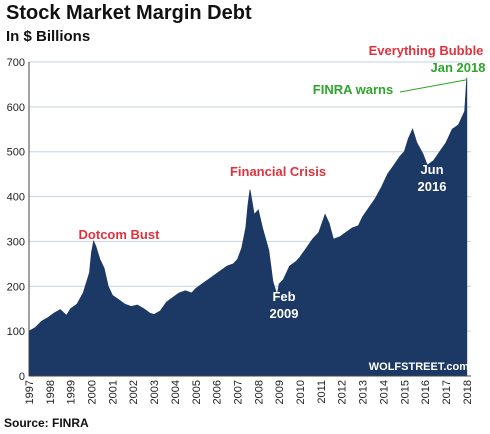 This screenshot has width=490, height=434. Describe the element at coordinates (426, 50) in the screenshot. I see `annotation-label: Everything Bubble` at that location.